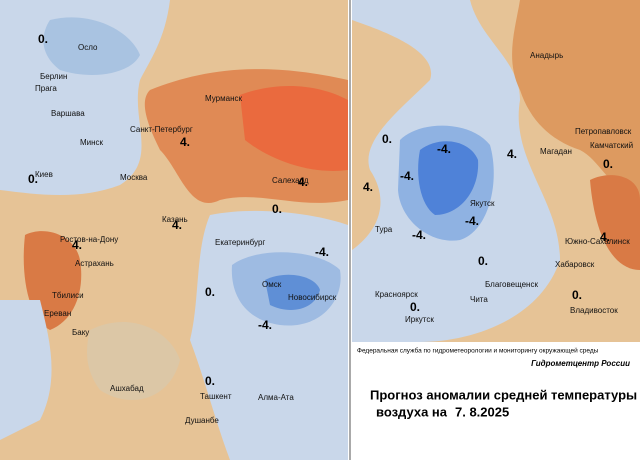 The image size is (640, 465). I want to click on city-label: Берлин, so click(53, 76).